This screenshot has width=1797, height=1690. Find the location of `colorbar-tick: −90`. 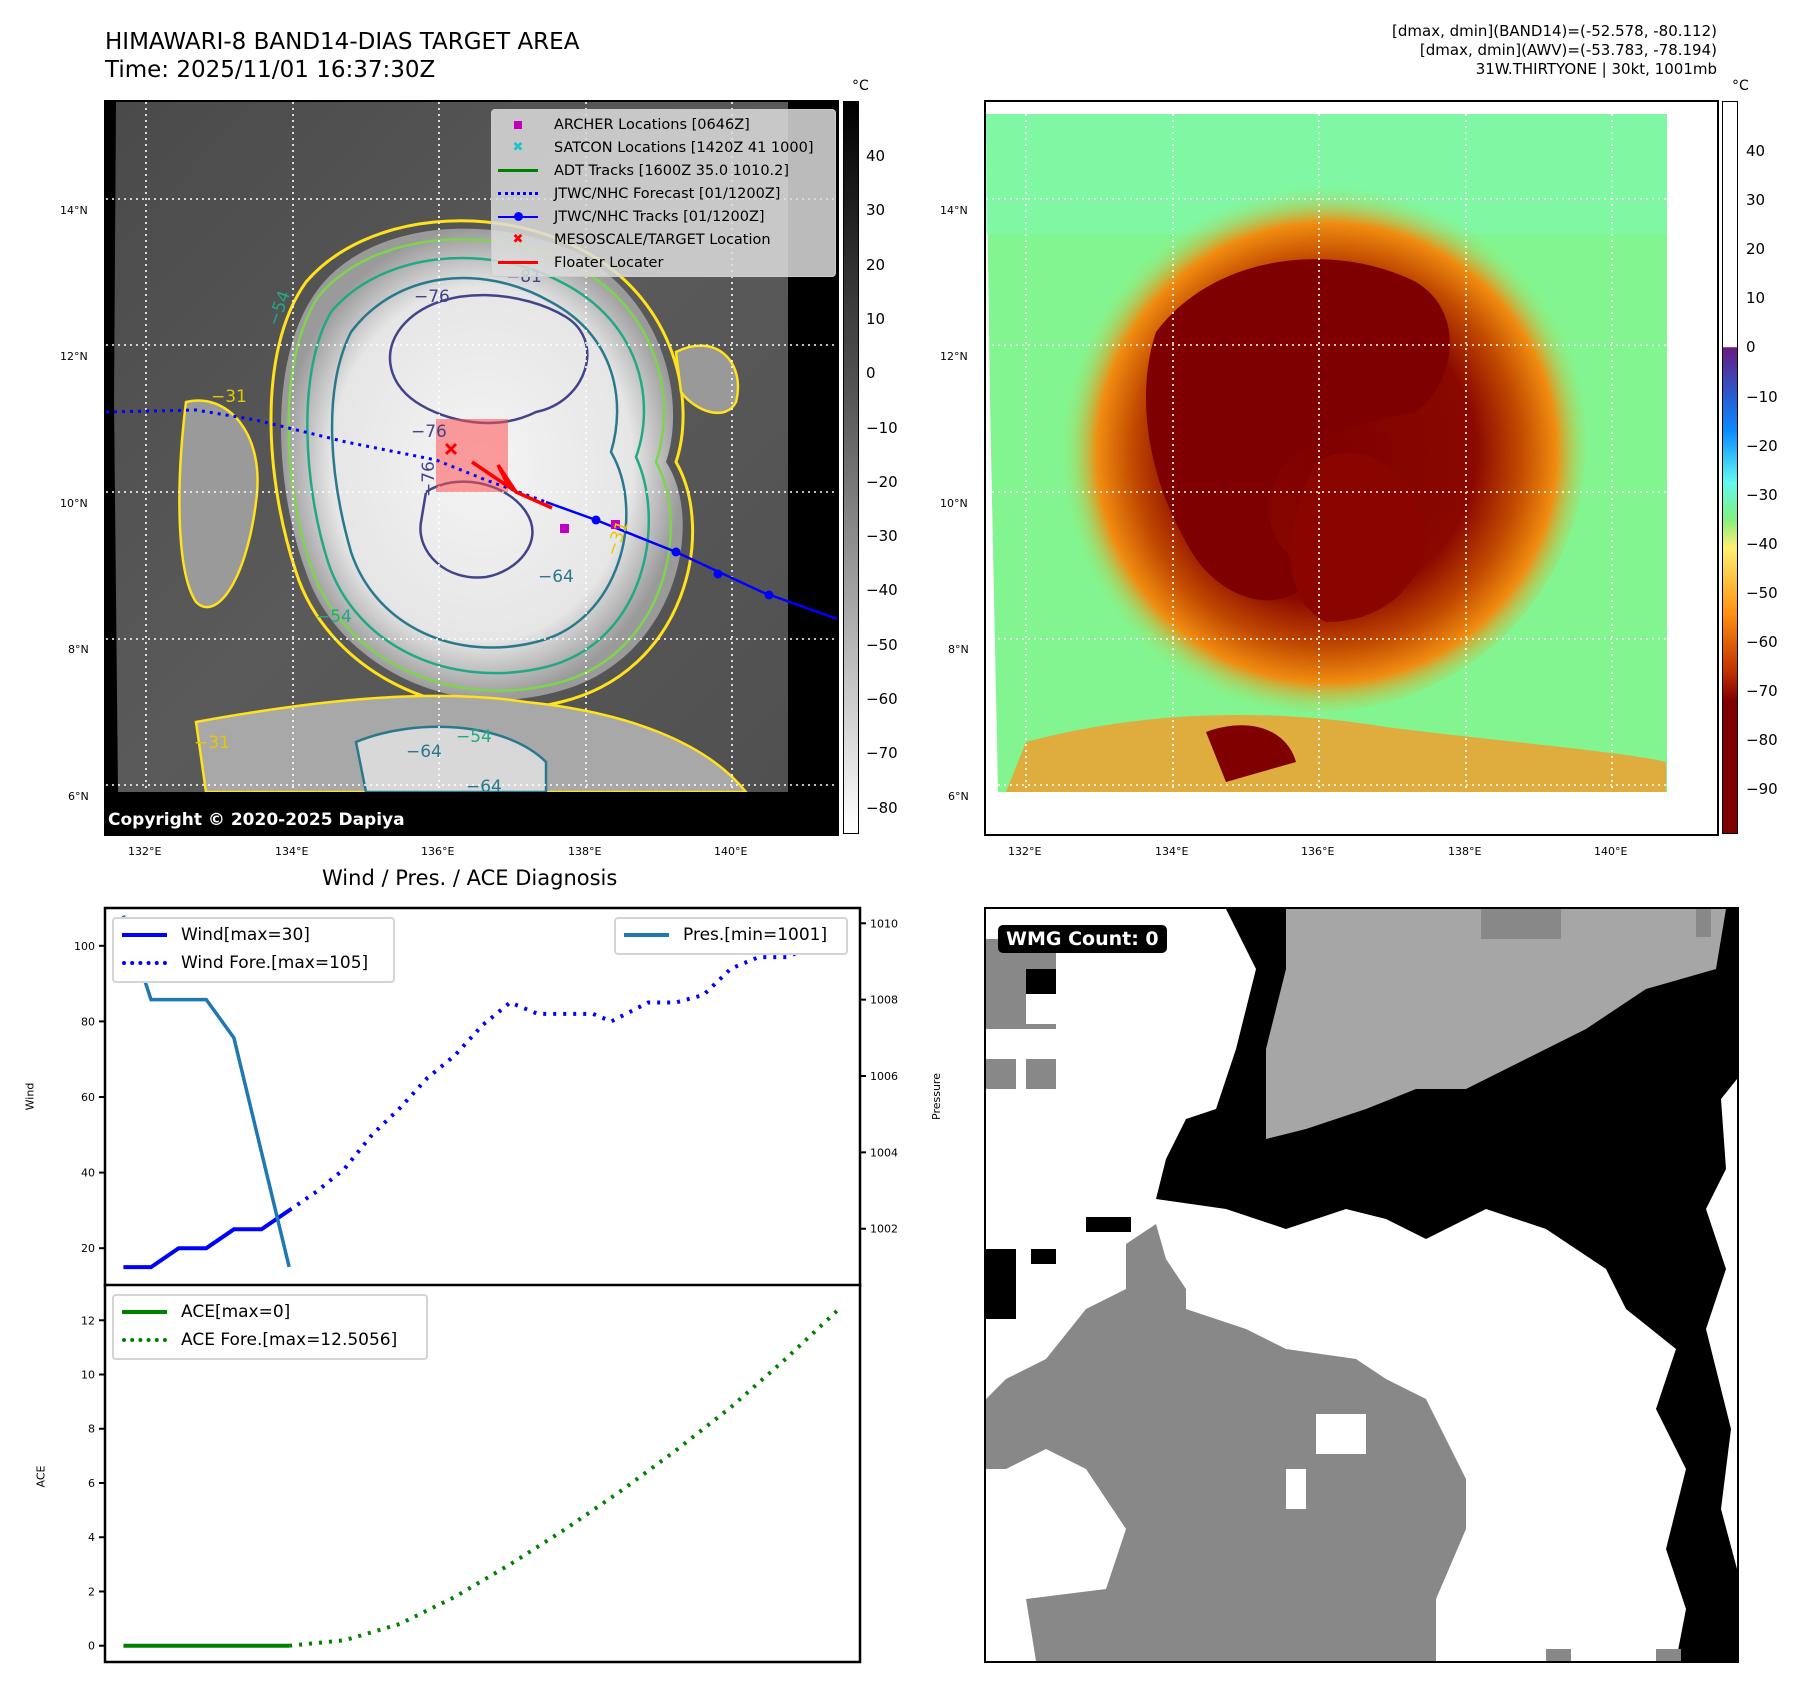

colorbar-tick: −90 is located at coordinates (1762, 789).